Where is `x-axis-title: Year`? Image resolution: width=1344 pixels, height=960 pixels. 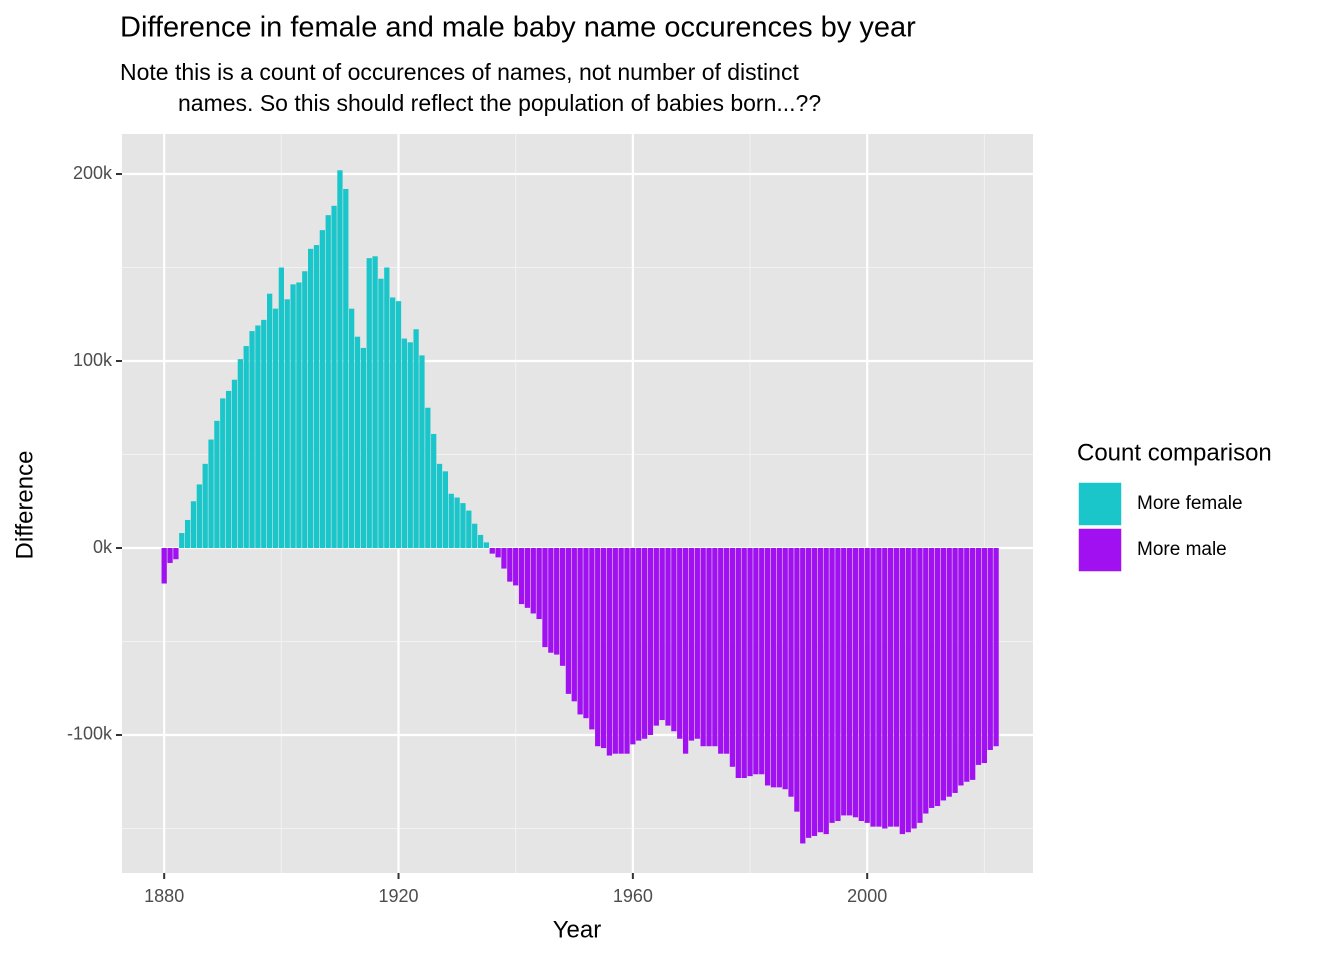 x-axis-title: Year is located at coordinates (577, 929).